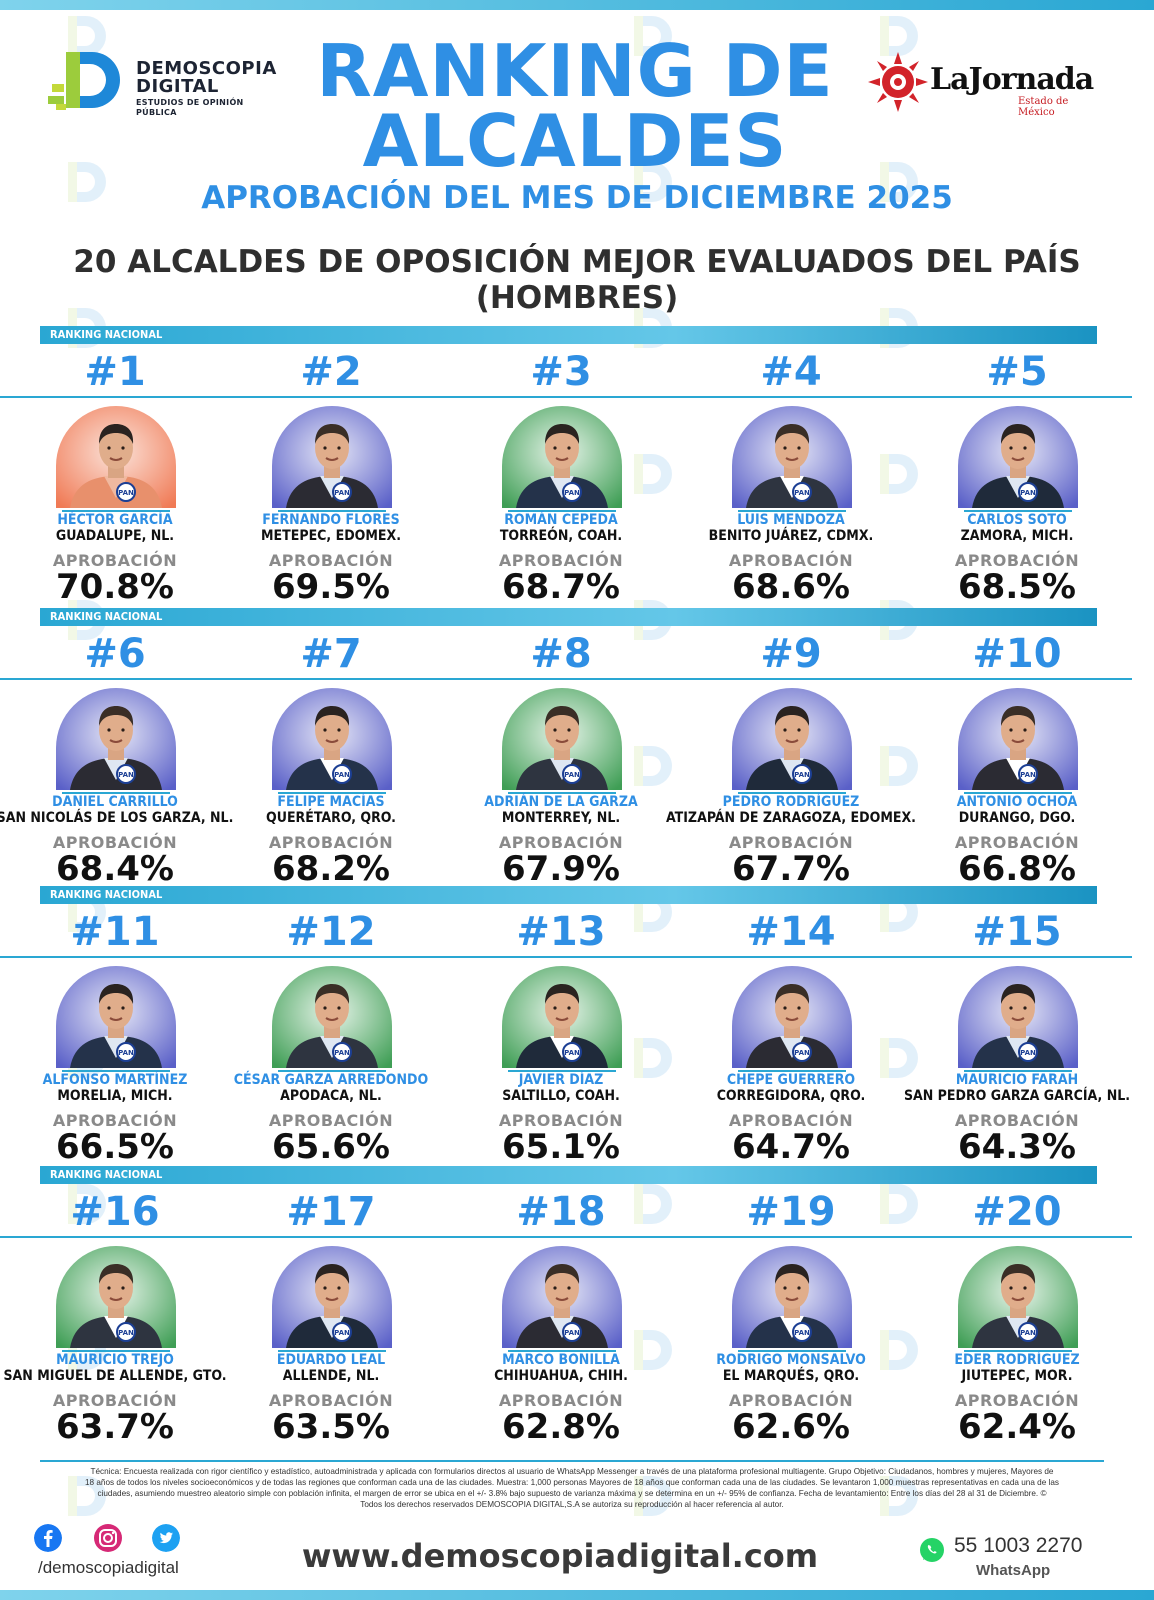 This screenshot has width=1154, height=1600. What do you see at coordinates (166, 1538) in the screenshot?
I see `twitter-icon` at bounding box center [166, 1538].